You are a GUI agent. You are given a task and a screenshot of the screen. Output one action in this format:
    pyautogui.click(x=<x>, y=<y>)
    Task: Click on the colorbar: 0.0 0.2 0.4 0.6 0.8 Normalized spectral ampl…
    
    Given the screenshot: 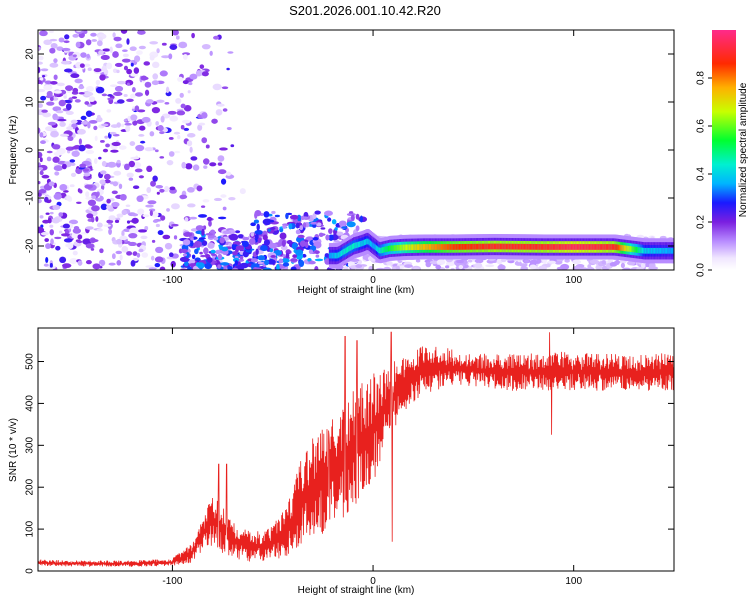 What is the action you would take?
    pyautogui.click(x=722, y=153)
    